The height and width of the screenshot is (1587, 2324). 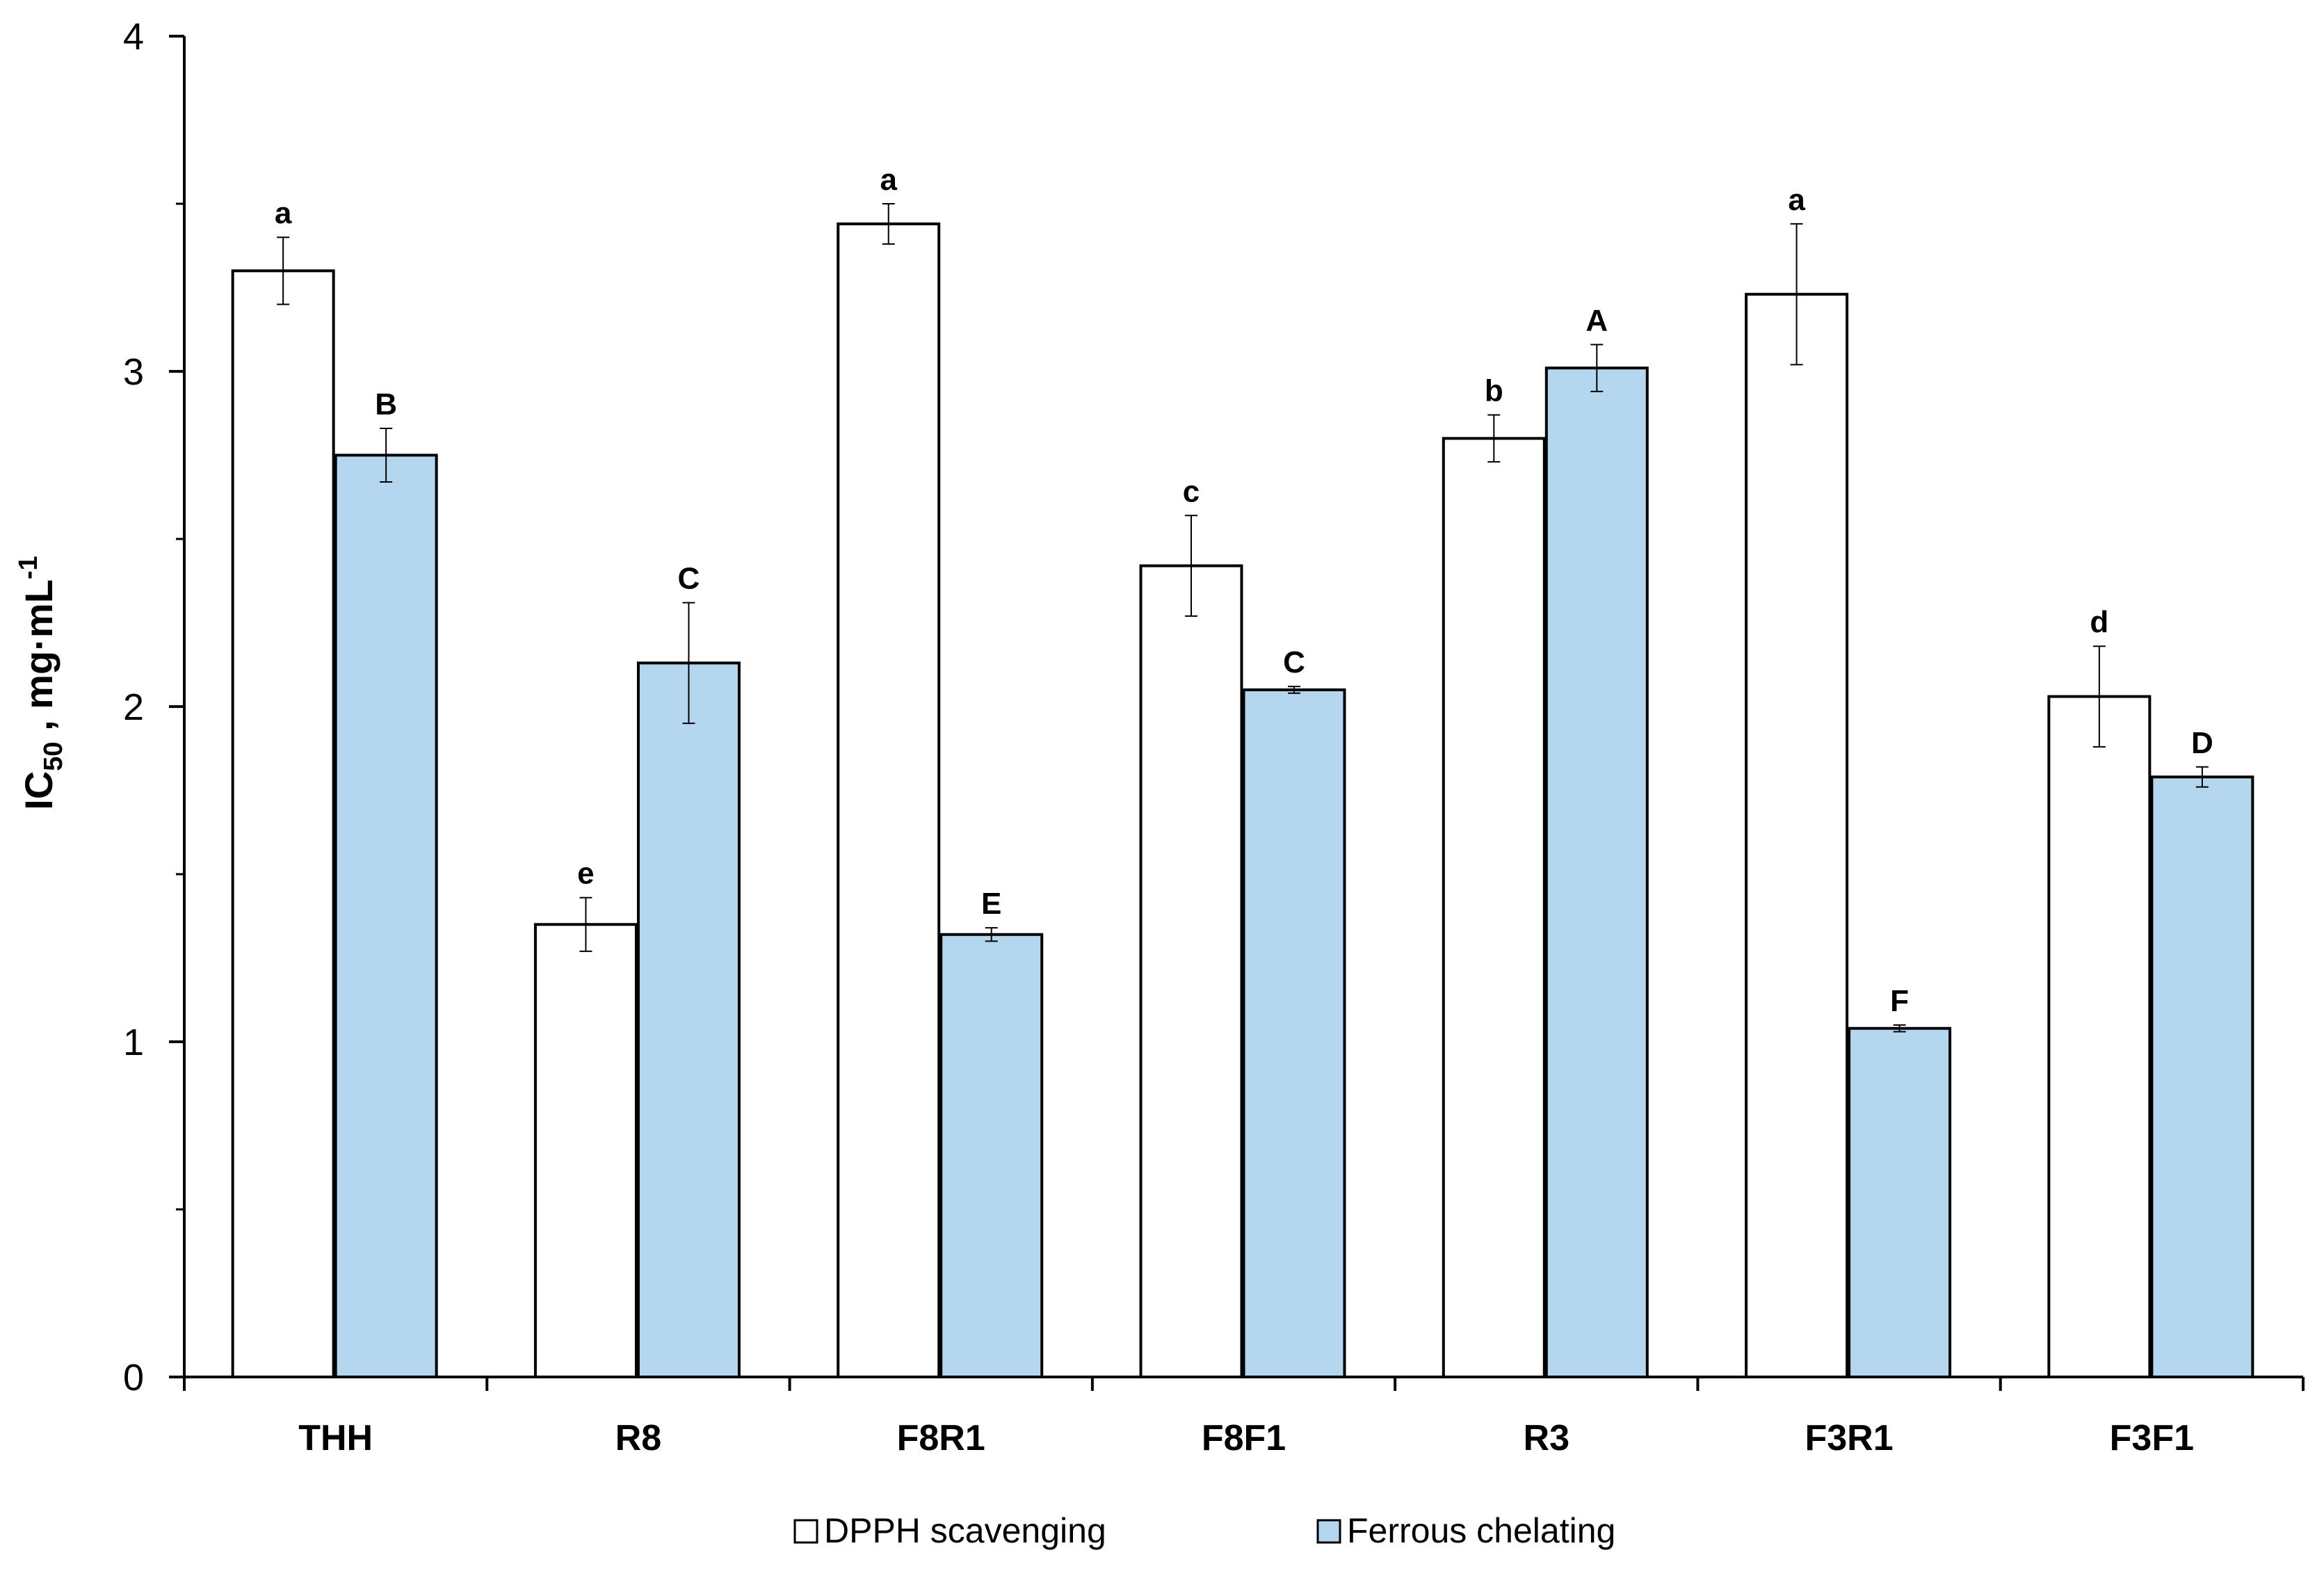 What do you see at coordinates (585, 1151) in the screenshot?
I see `bar-dpph-r8` at bounding box center [585, 1151].